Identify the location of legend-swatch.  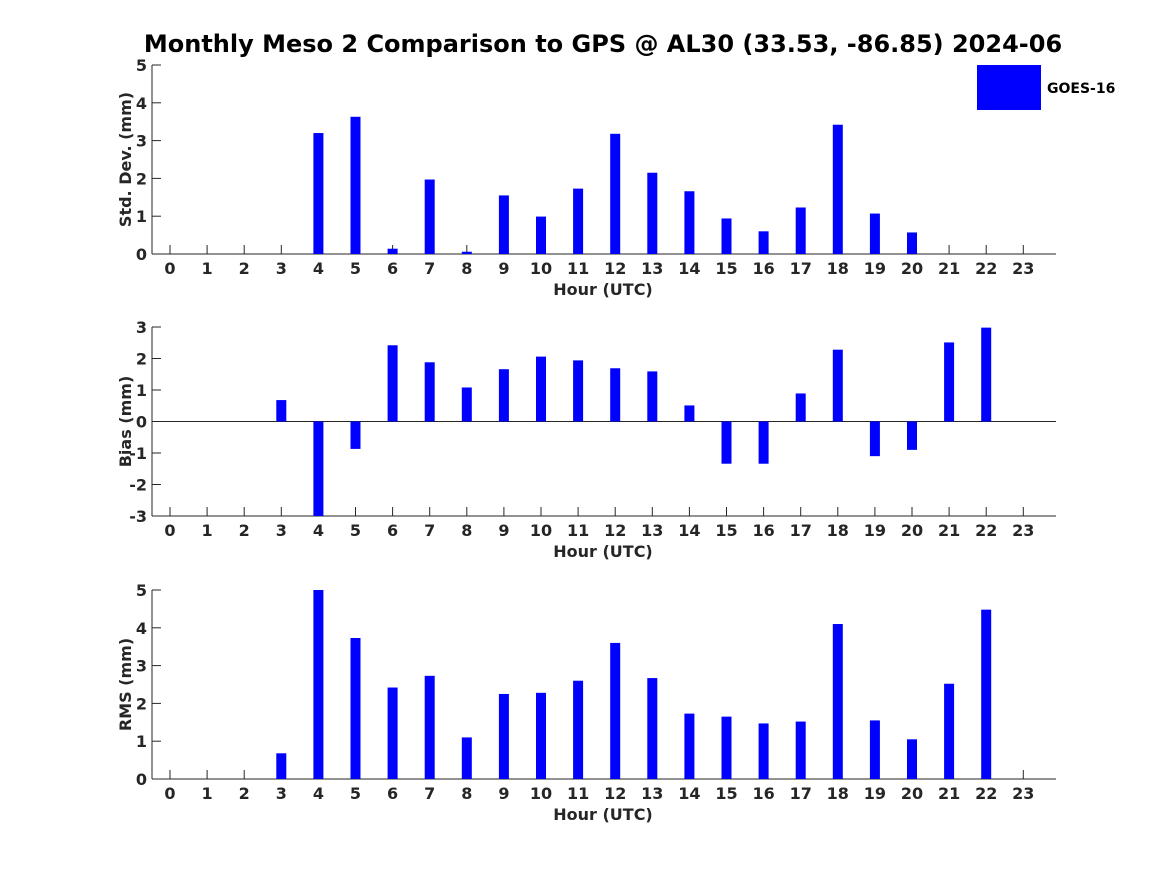
(1009, 87).